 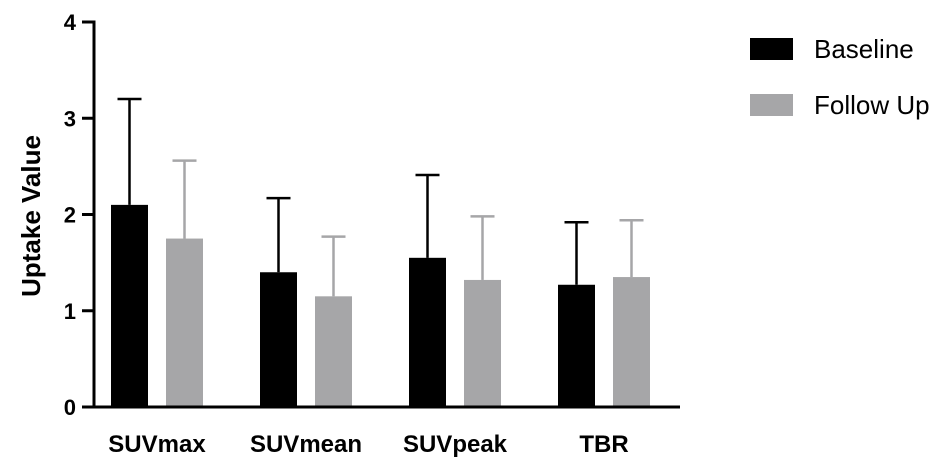 I want to click on legend-label: Follow Up, so click(x=872, y=105).